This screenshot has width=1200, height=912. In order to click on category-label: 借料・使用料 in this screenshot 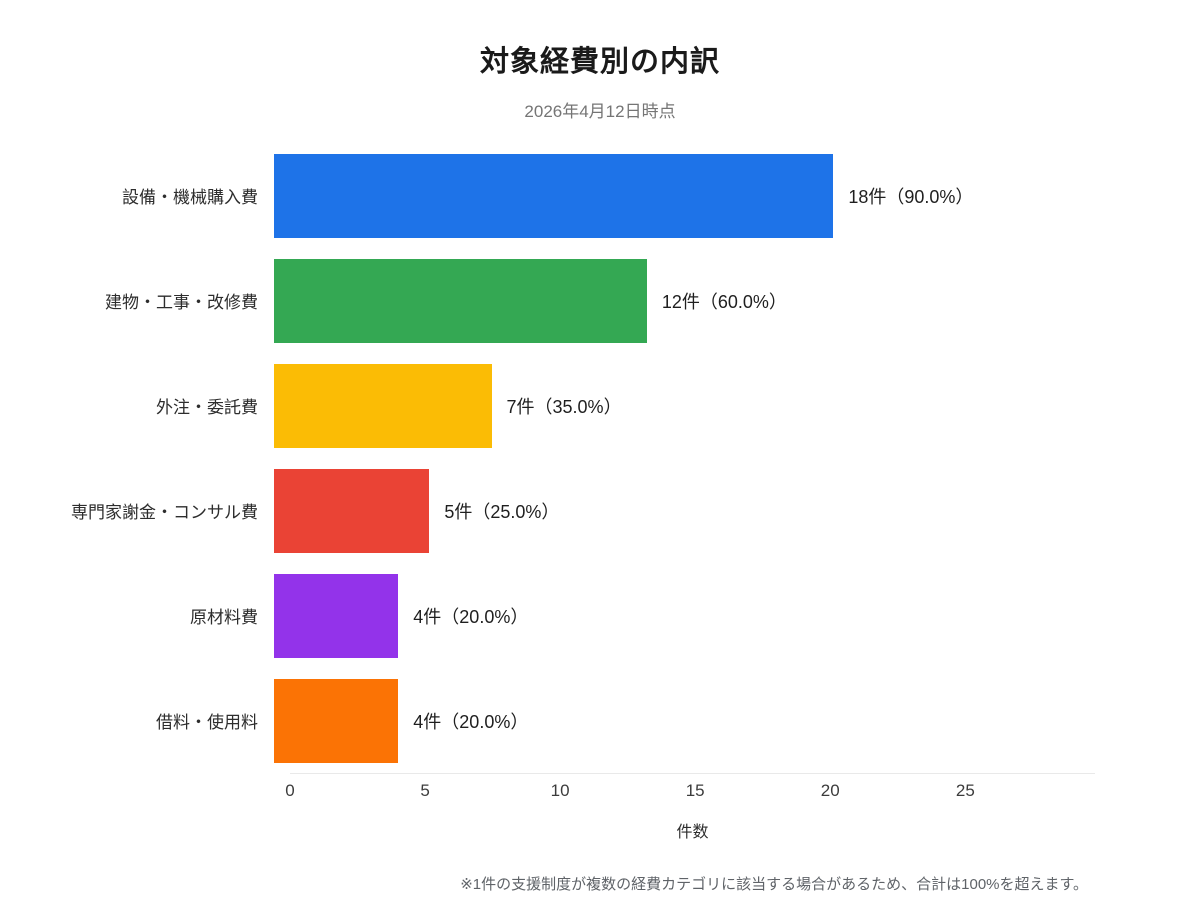, I will do `click(207, 722)`.